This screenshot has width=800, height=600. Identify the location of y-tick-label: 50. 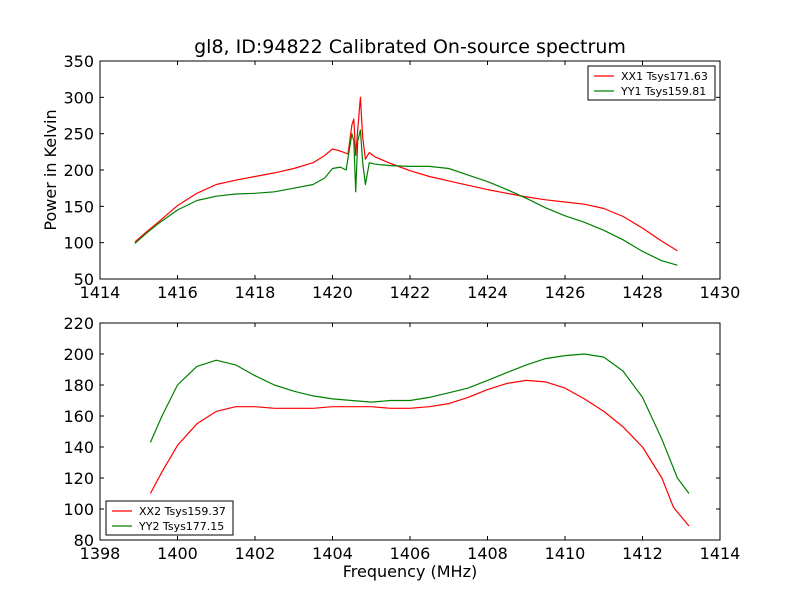
(84, 279).